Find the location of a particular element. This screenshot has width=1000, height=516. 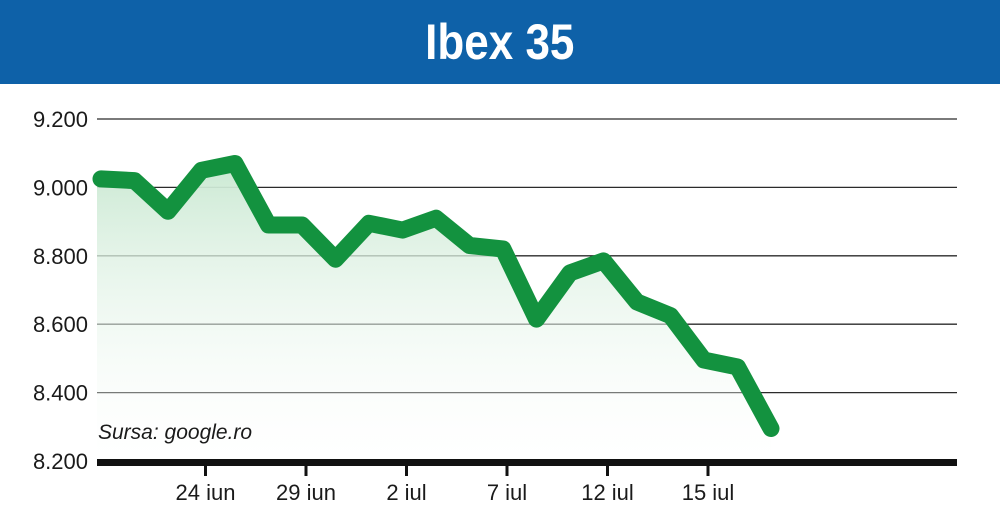

chart-title: Ibex 35 is located at coordinates (500, 42).